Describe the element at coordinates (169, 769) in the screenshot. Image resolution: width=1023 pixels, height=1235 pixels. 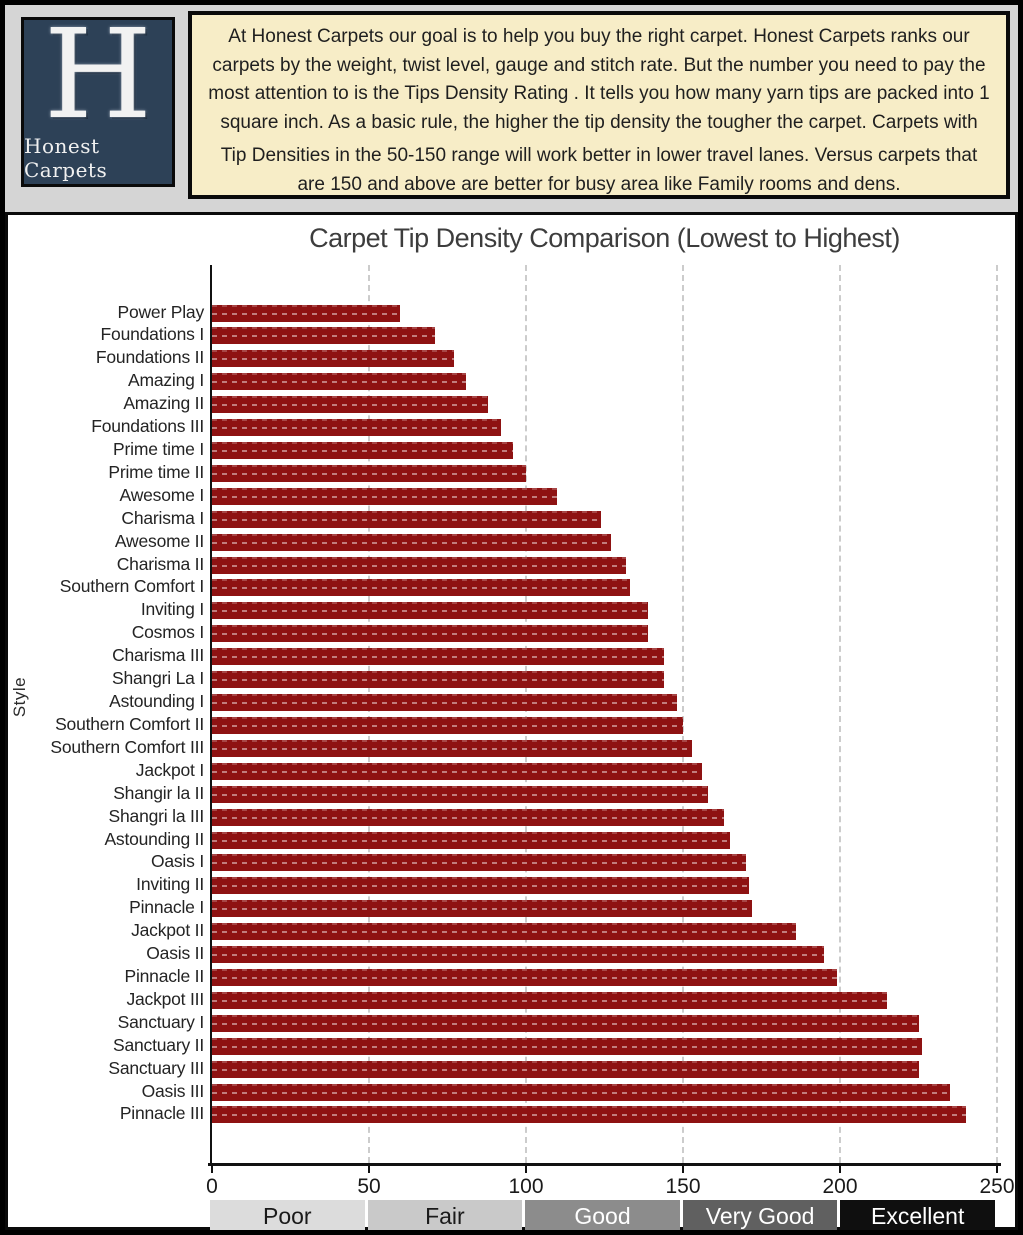
I see `category-label-jackpot-i: Jackpot I` at that location.